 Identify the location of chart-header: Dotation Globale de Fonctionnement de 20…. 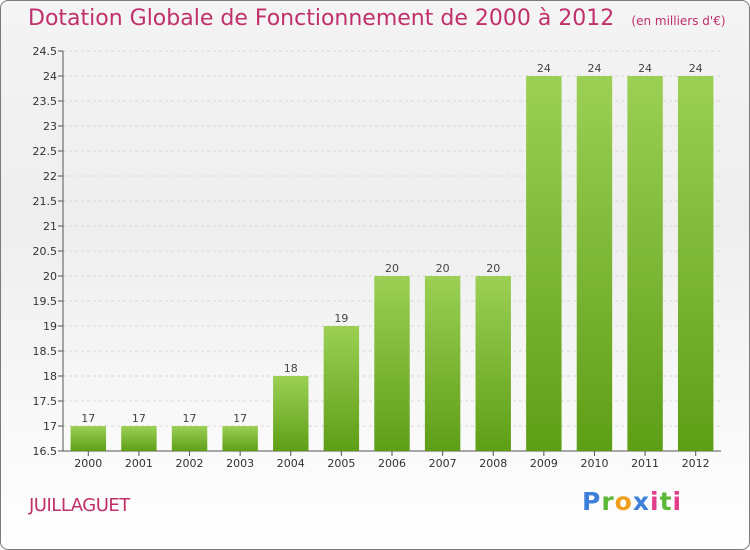
(377, 18).